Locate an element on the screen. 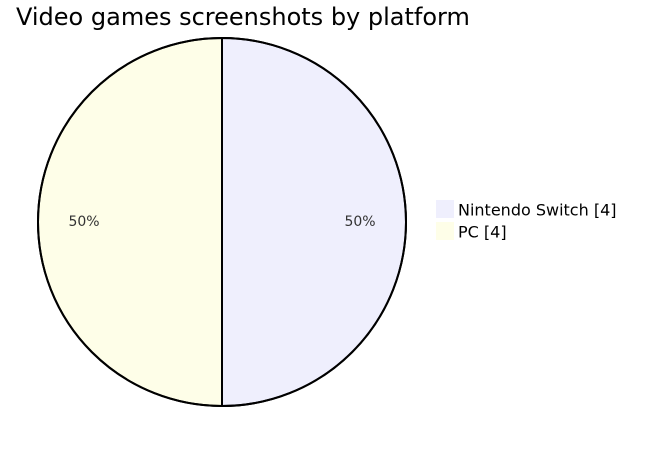  chart-title: Video games screenshots by platform is located at coordinates (243, 17).